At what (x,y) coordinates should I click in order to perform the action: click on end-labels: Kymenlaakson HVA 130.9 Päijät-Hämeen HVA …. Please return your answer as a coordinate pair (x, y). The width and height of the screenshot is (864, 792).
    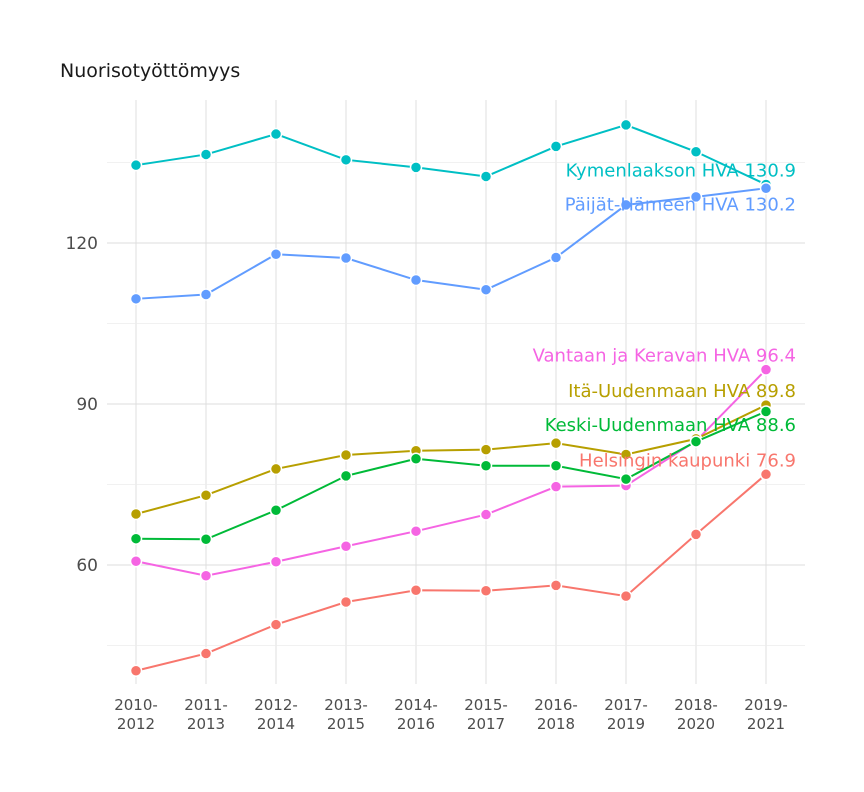
    Looking at the image, I should click on (664, 316).